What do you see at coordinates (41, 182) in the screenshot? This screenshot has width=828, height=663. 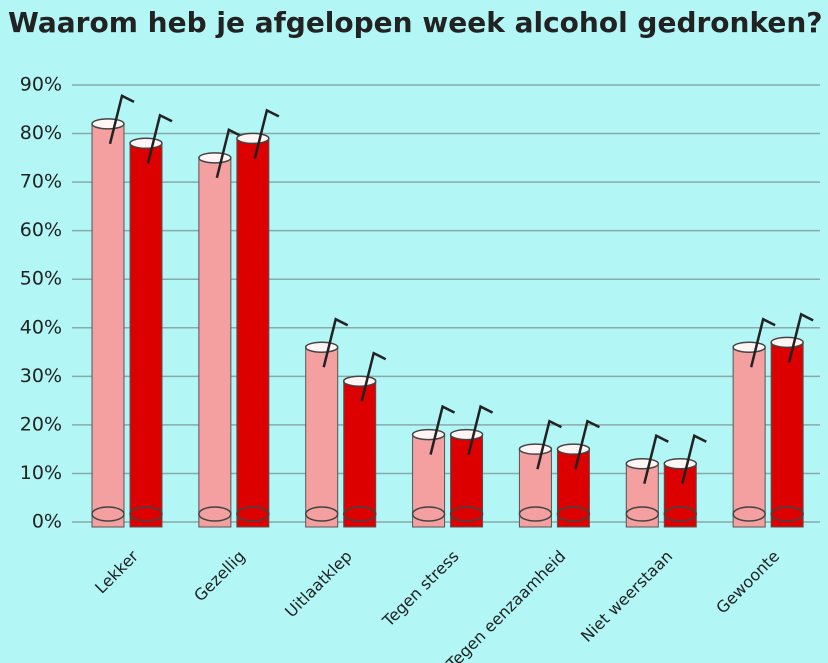 I see `y-tick-label: 70%` at bounding box center [41, 182].